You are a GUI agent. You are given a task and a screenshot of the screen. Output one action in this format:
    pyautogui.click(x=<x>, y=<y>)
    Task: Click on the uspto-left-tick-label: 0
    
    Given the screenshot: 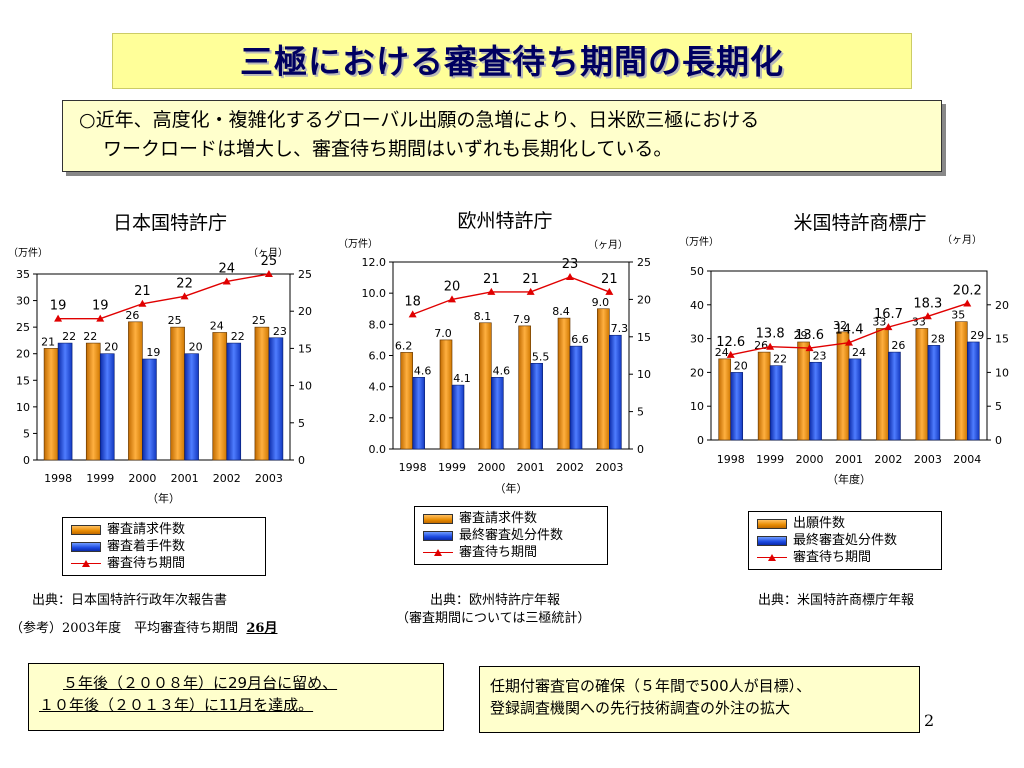 What is the action you would take?
    pyautogui.click(x=700, y=440)
    